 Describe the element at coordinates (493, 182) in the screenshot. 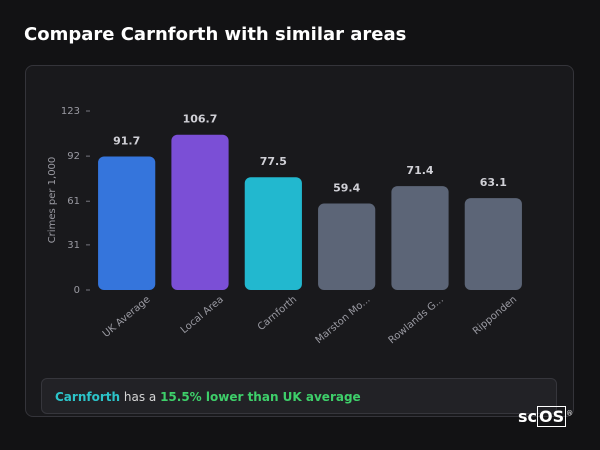

I see `value-label: 63.1` at that location.